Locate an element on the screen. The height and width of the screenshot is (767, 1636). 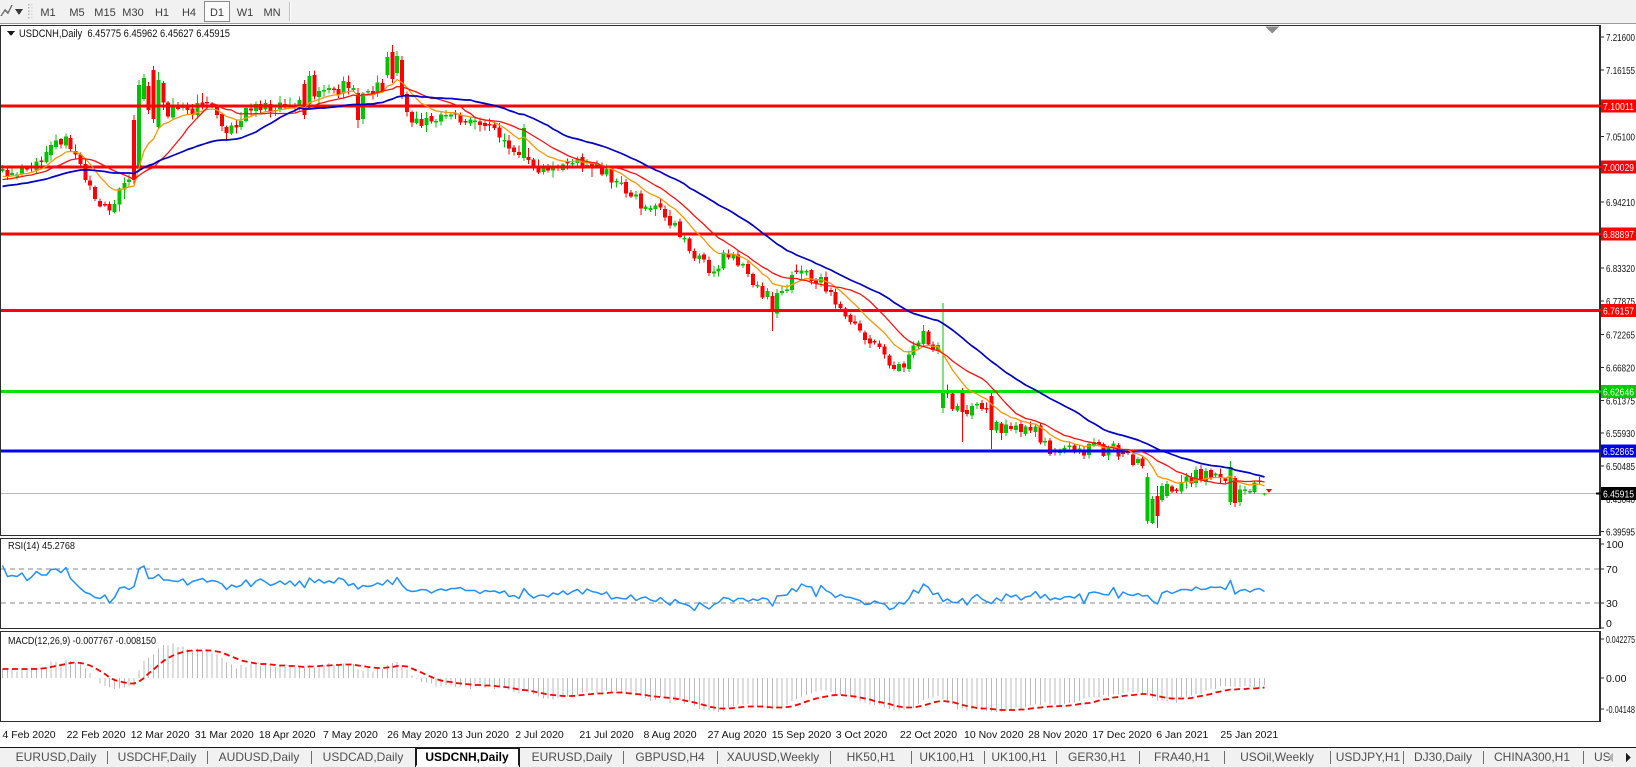
svg-text: 6.88897 is located at coordinates (1618, 235).